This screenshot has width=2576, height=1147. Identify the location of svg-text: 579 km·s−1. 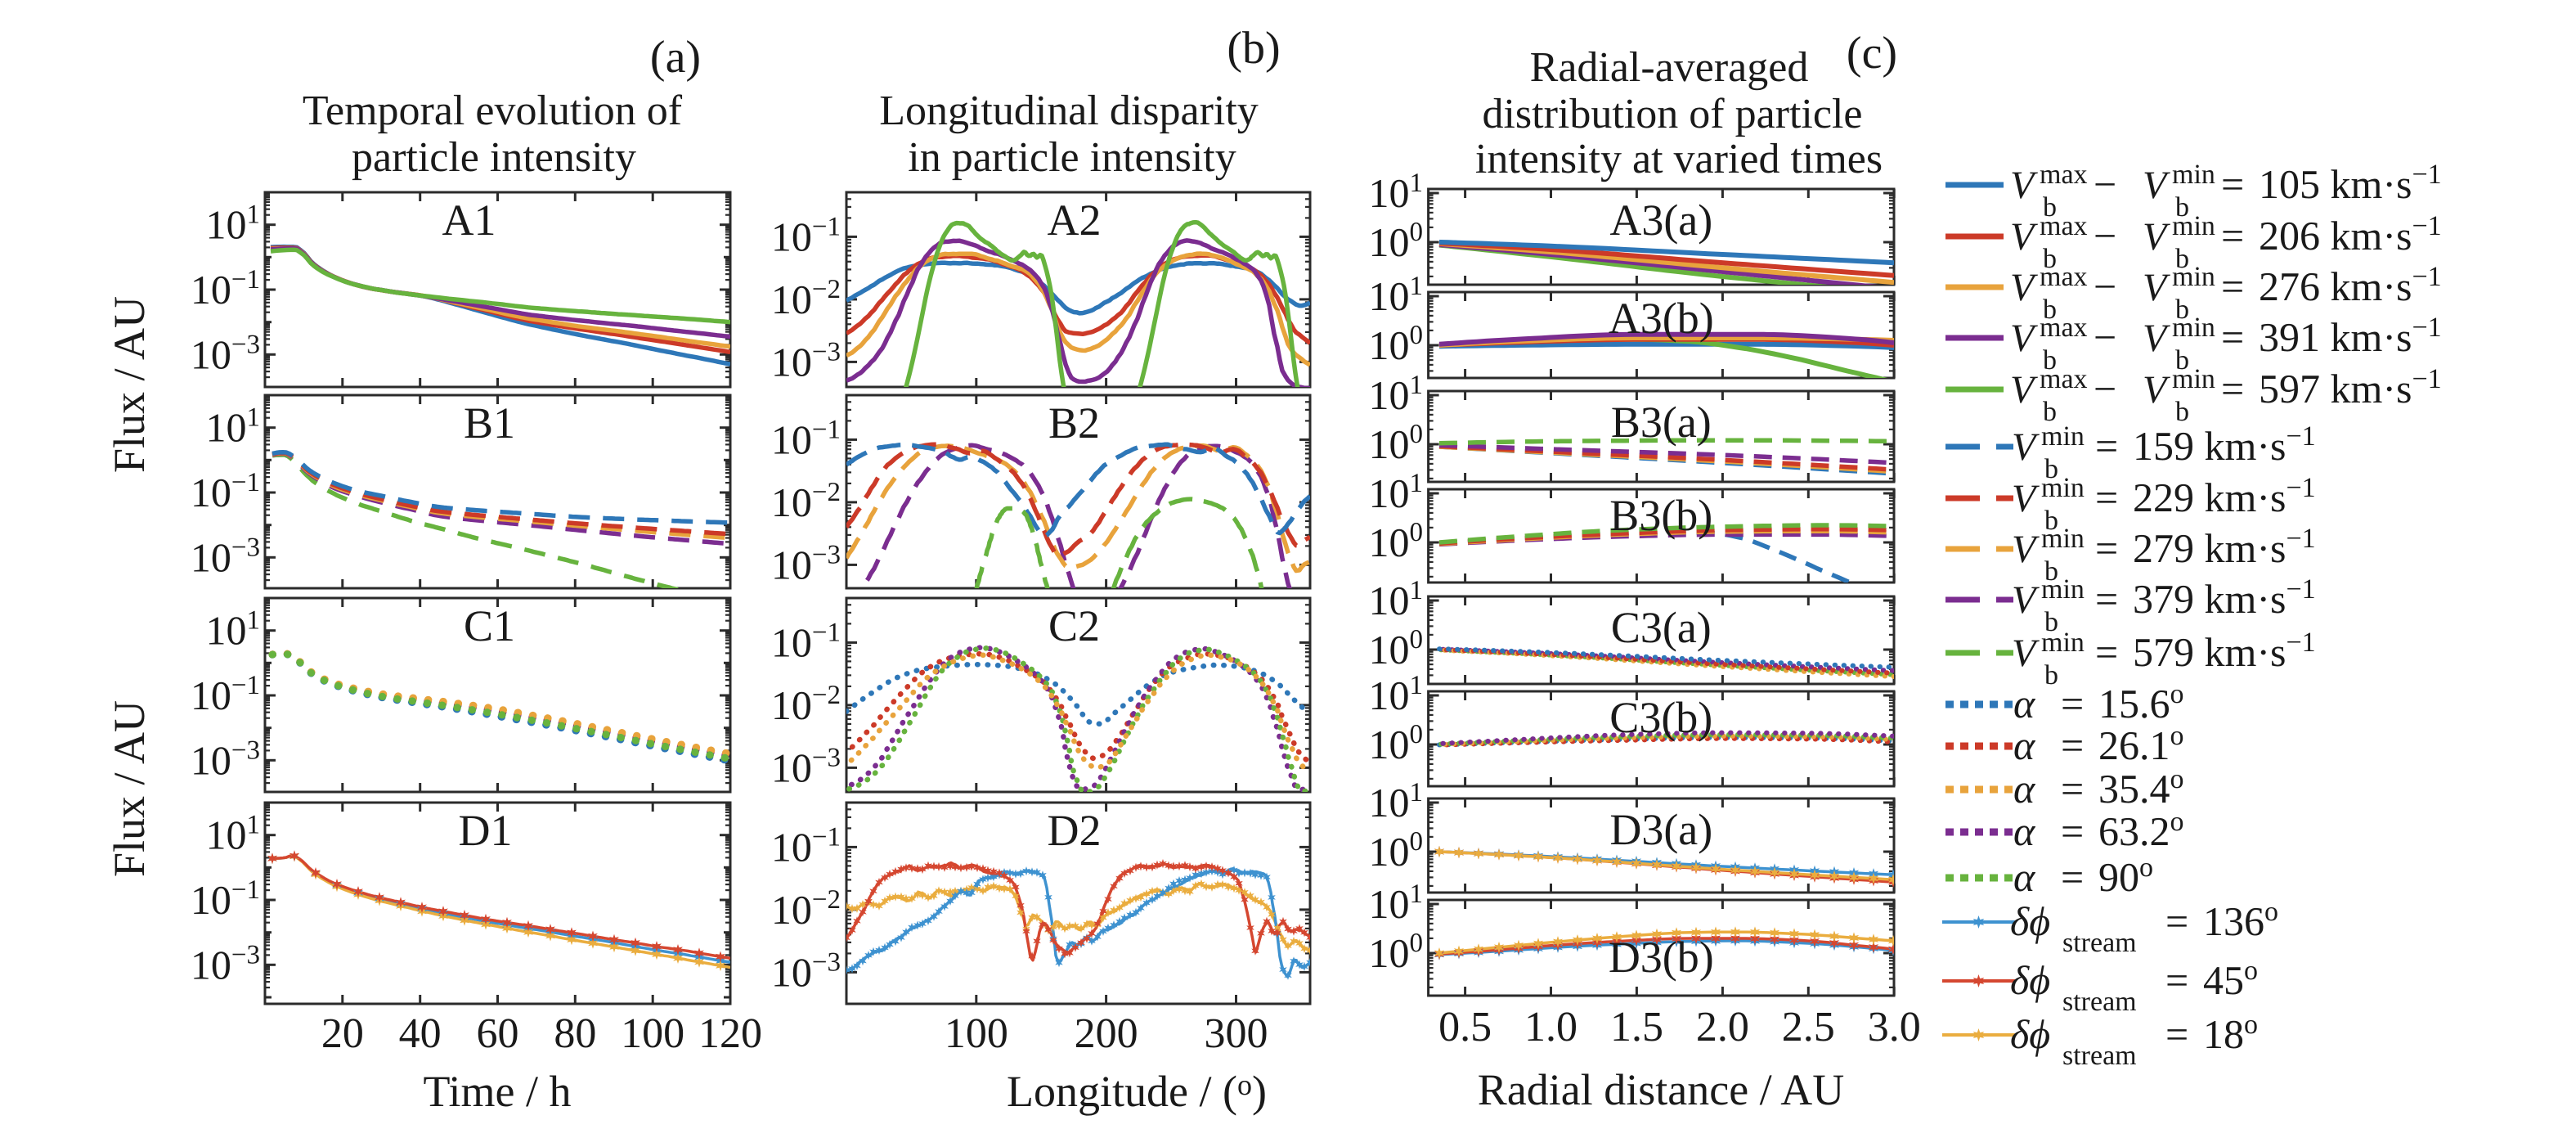
(2224, 651).